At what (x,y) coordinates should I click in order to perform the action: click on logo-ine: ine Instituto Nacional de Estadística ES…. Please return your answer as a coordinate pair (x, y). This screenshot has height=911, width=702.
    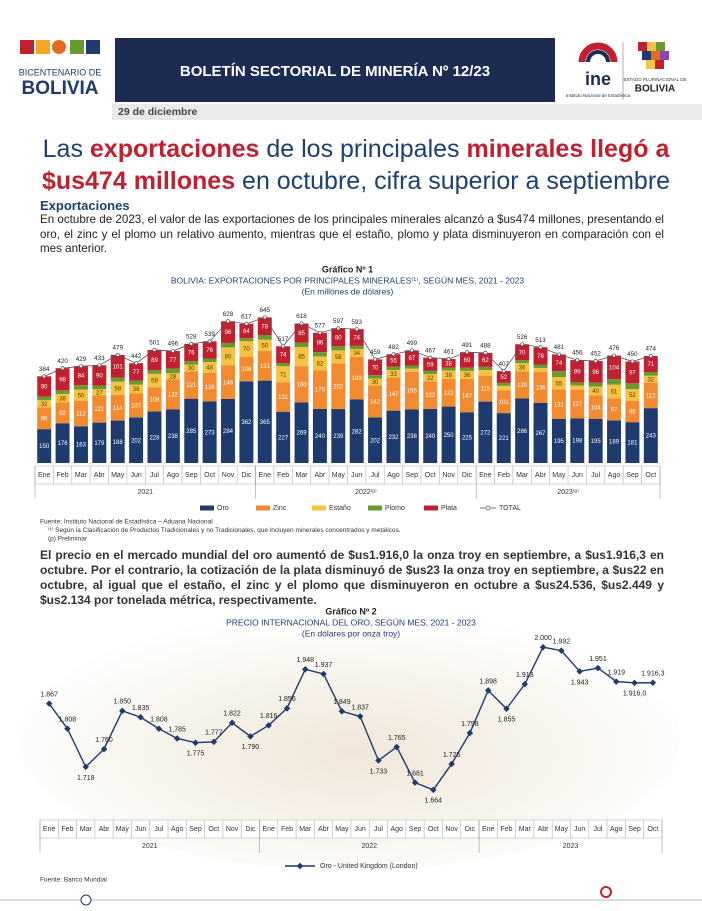
    Looking at the image, I should click on (626, 71).